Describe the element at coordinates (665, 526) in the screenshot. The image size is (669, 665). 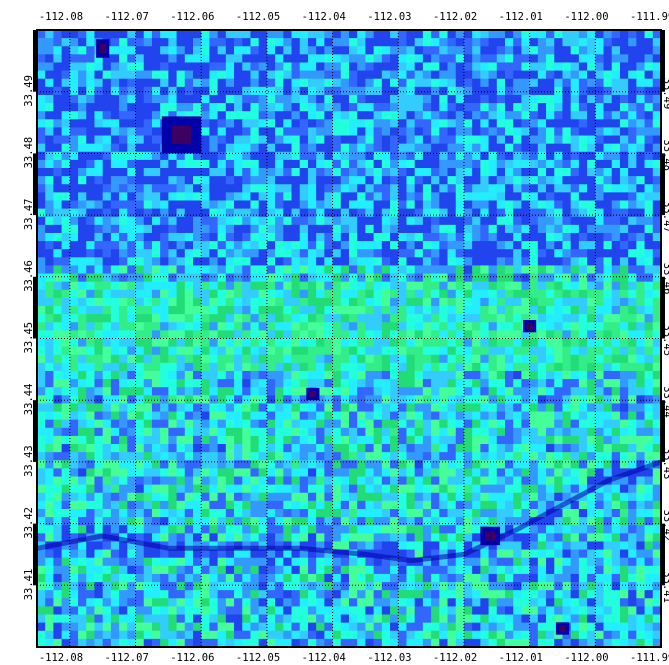
I see `right-tick-label: 33.42` at that location.